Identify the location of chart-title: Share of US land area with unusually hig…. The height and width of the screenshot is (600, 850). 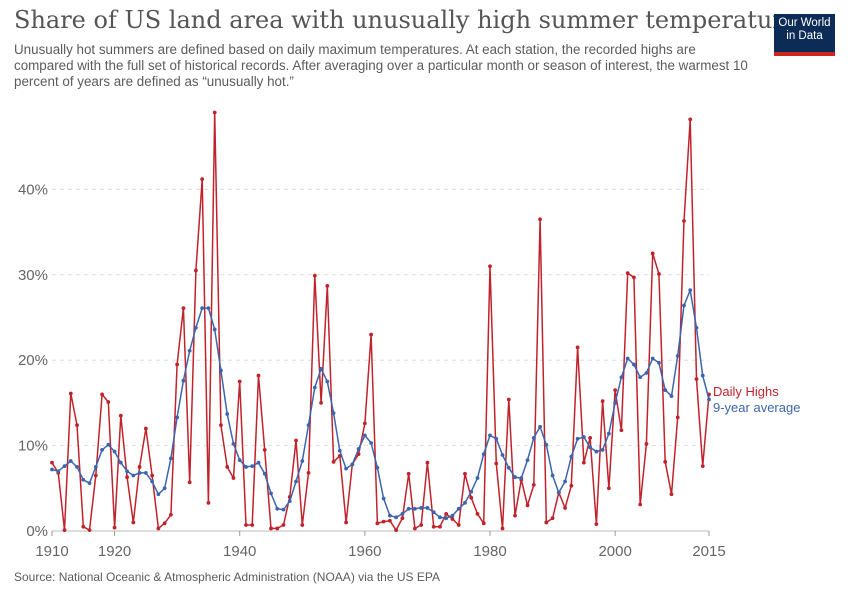
(412, 20).